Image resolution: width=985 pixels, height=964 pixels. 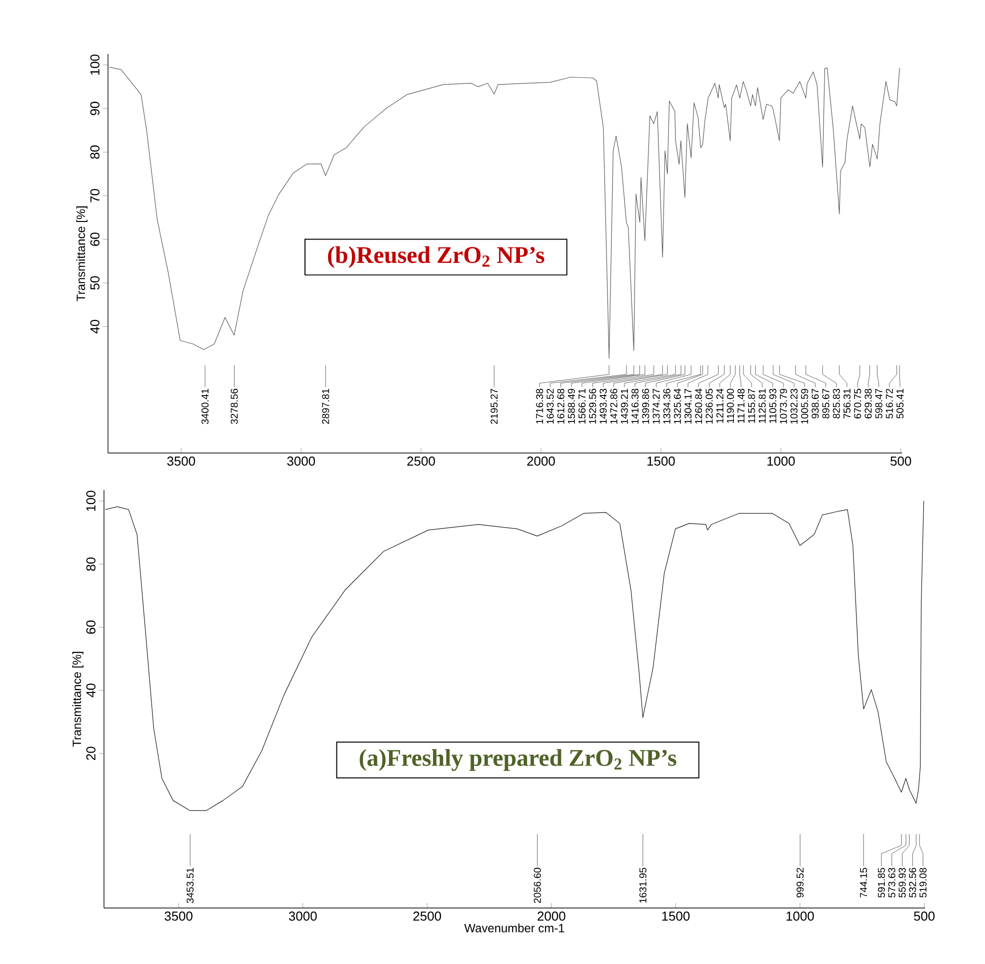 What do you see at coordinates (878, 403) in the screenshot?
I see `annotation: 598.47` at bounding box center [878, 403].